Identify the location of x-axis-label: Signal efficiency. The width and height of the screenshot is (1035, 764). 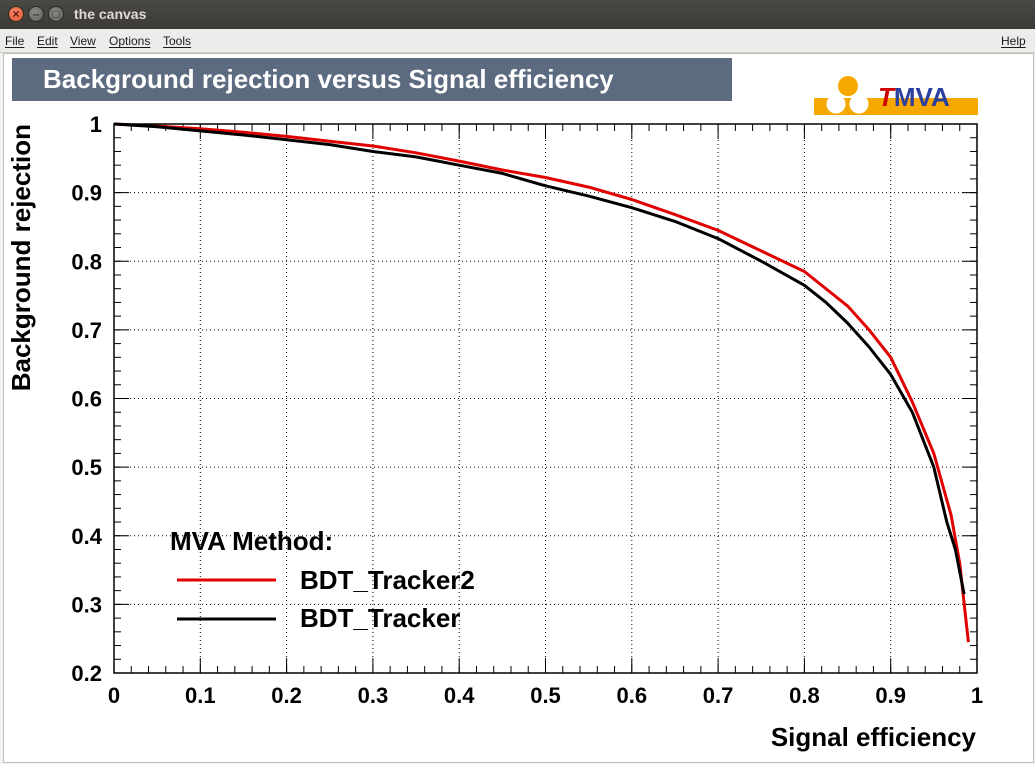
(874, 737).